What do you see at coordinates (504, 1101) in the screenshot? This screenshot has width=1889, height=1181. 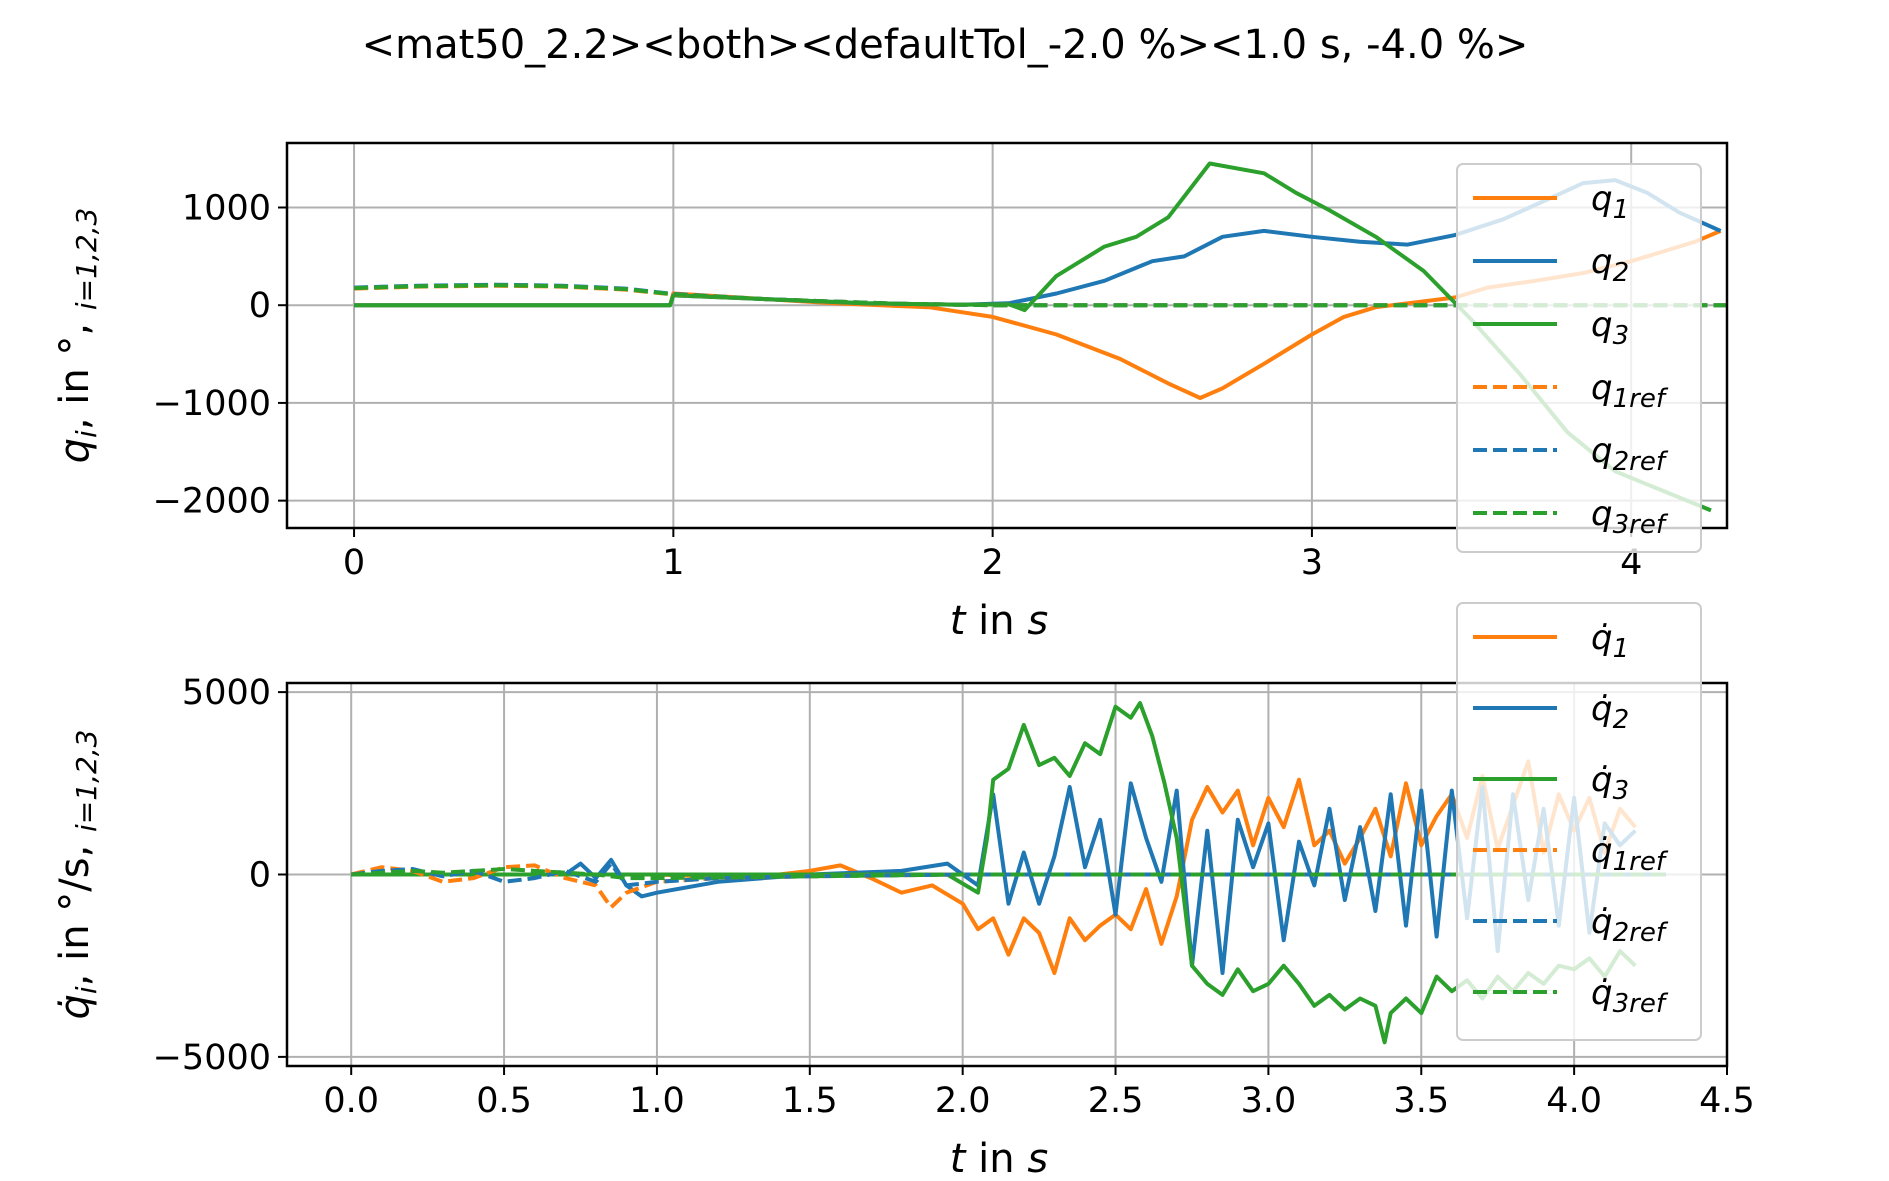 I see `x-tick-label: 0.5` at bounding box center [504, 1101].